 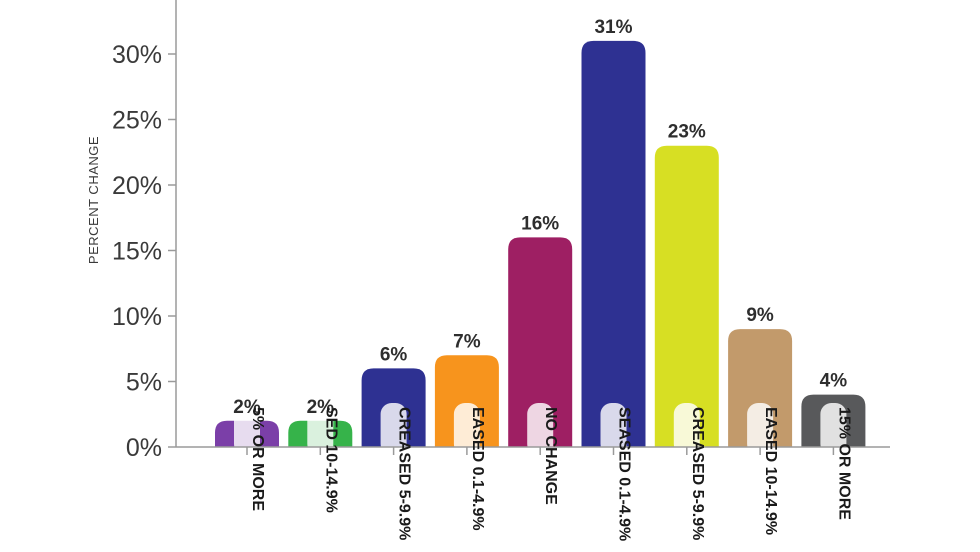 I want to click on y-tick-label: 25%, so click(x=137, y=121).